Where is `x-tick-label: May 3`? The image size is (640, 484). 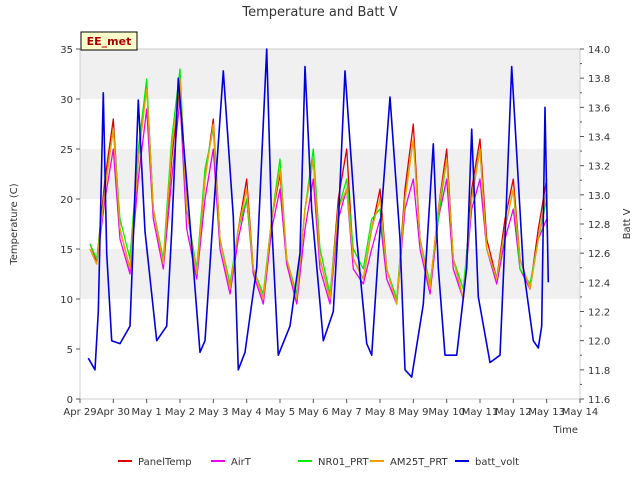 x-tick-label: May 3 is located at coordinates (213, 412).